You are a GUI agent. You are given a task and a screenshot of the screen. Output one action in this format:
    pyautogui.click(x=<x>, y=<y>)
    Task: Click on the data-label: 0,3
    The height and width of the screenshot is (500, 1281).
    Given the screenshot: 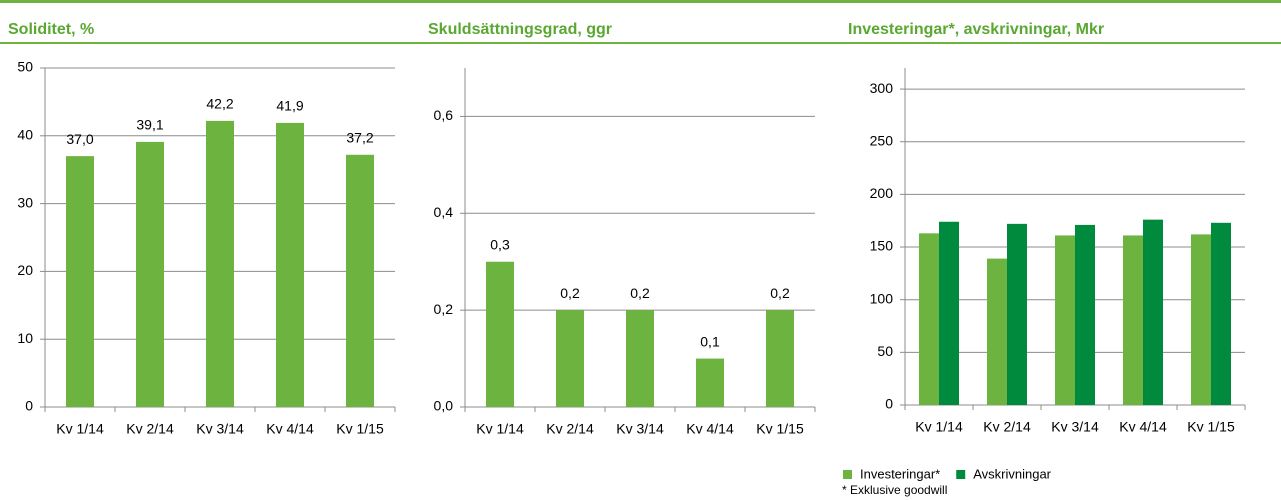 What is the action you would take?
    pyautogui.click(x=500, y=244)
    